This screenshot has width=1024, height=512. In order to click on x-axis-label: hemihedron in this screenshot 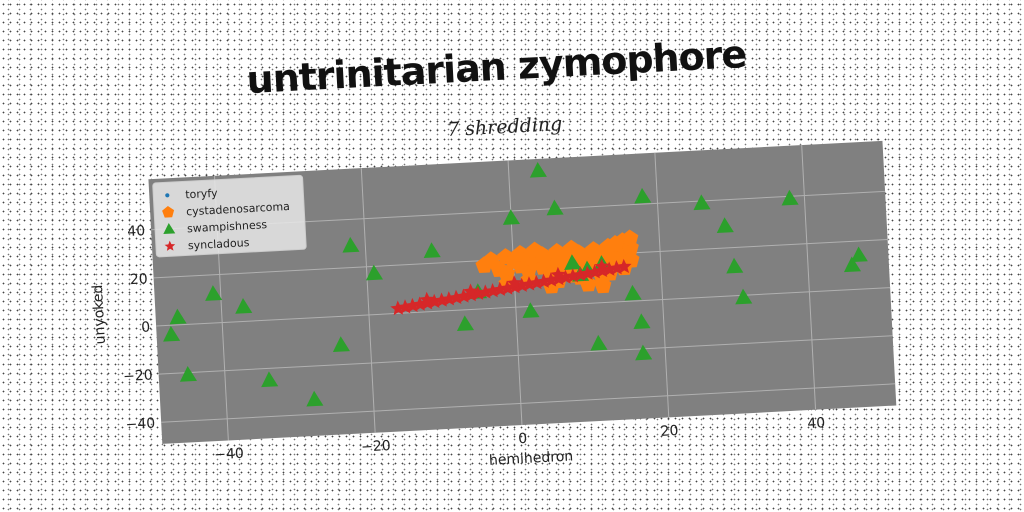, I will do `click(531, 458)`.